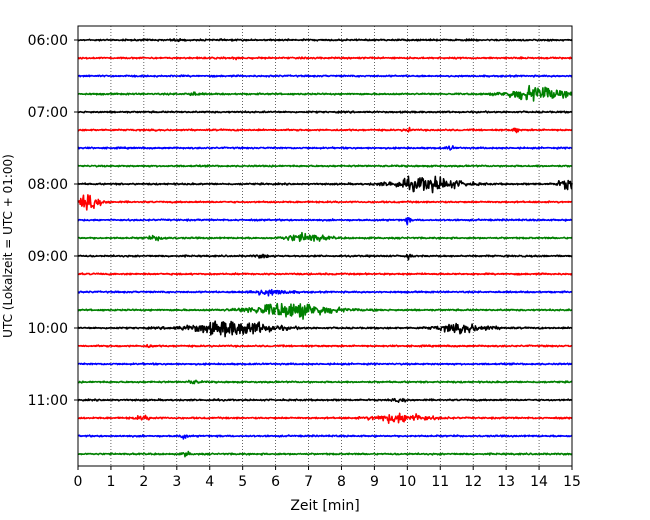 This screenshot has width=650, height=520. I want to click on x-tick-label: 3, so click(176, 482).